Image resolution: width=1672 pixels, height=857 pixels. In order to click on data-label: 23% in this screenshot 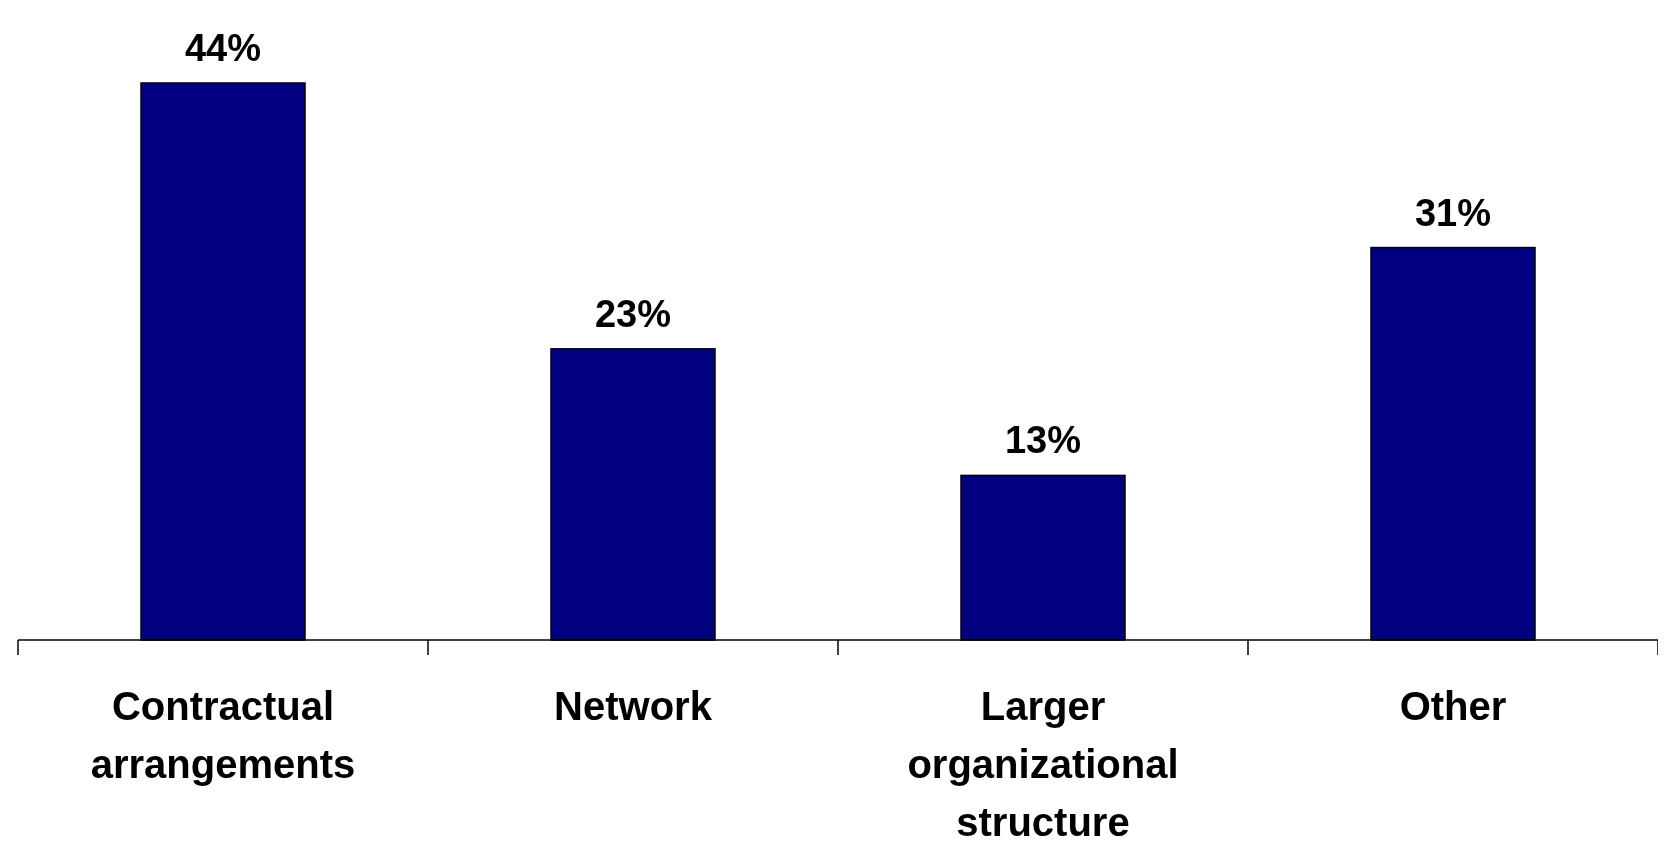, I will do `click(633, 313)`.